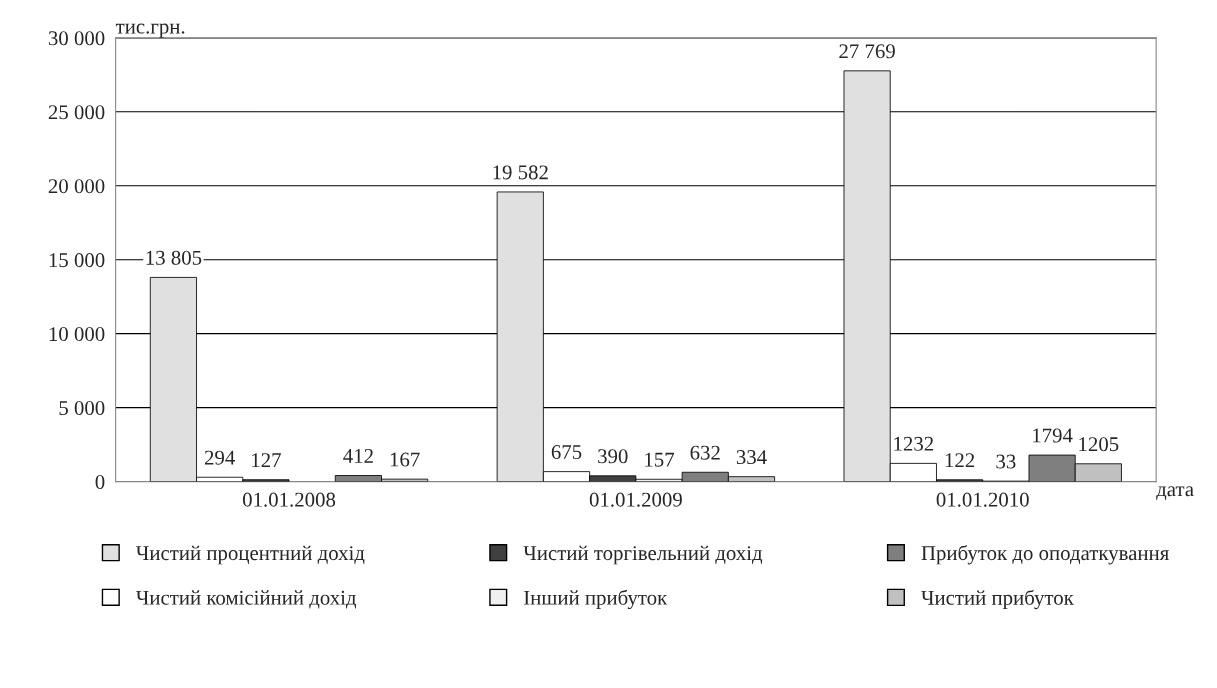  What do you see at coordinates (250, 555) in the screenshot?
I see `legend-label: Чистий процентний дохід` at bounding box center [250, 555].